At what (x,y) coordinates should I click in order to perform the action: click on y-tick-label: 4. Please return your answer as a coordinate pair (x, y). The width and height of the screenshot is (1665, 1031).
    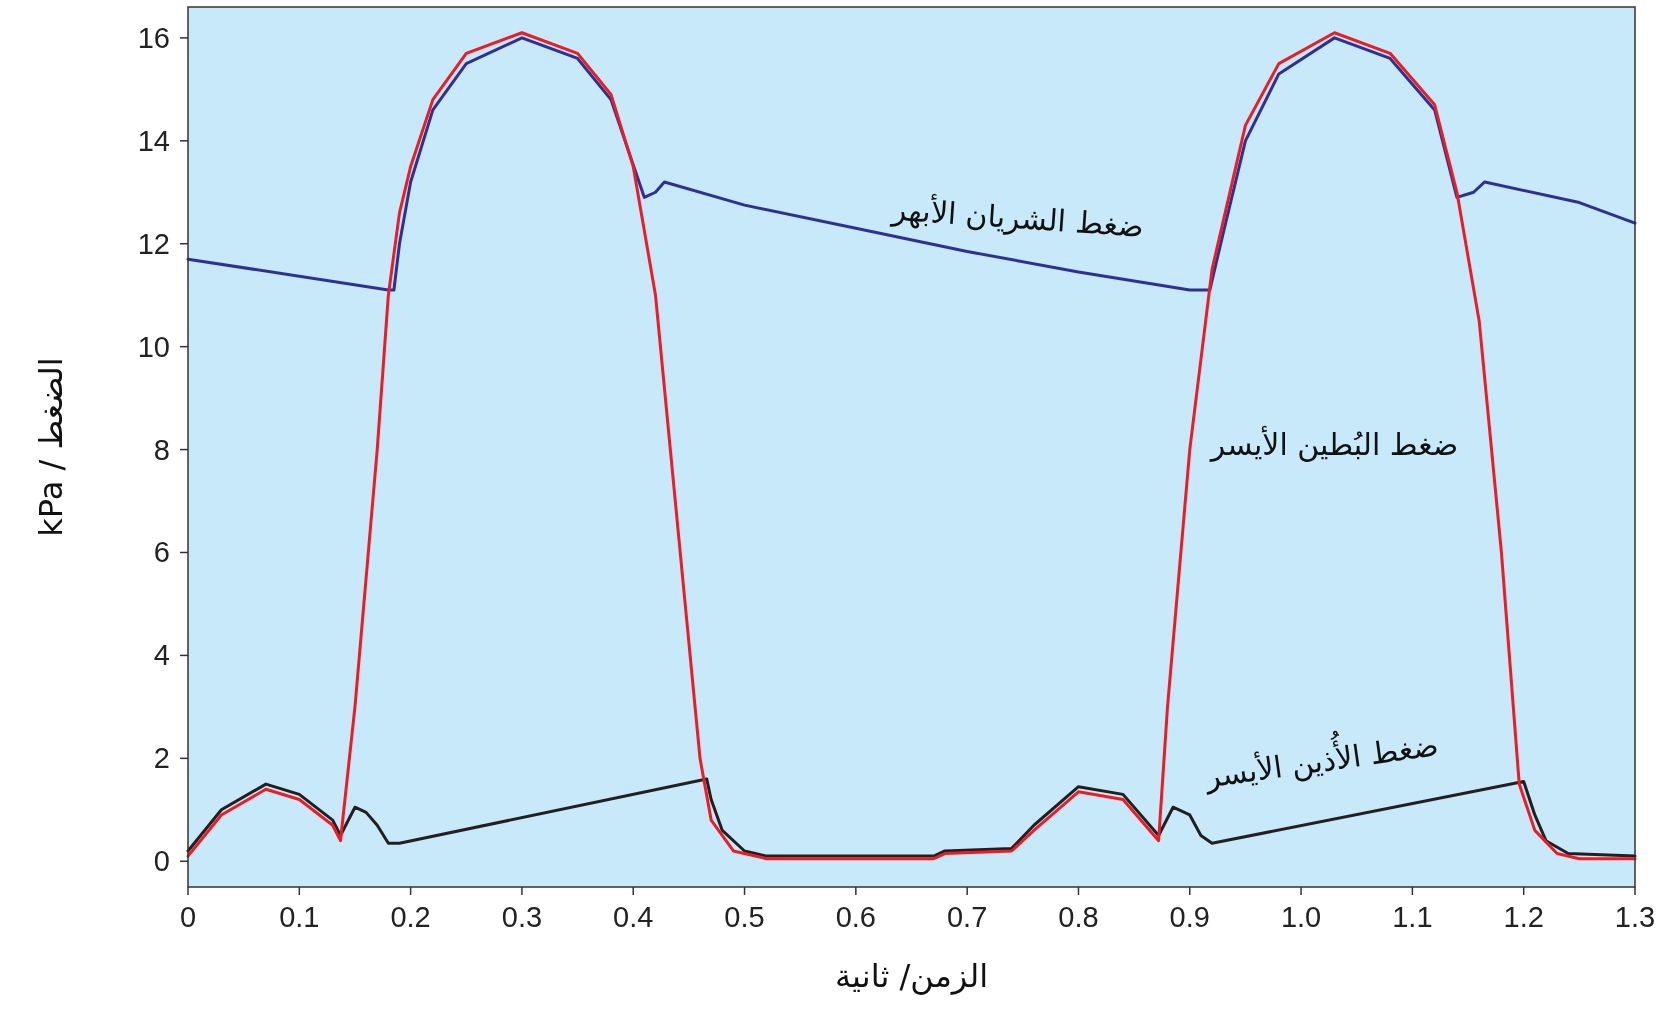
    Looking at the image, I should click on (161, 655).